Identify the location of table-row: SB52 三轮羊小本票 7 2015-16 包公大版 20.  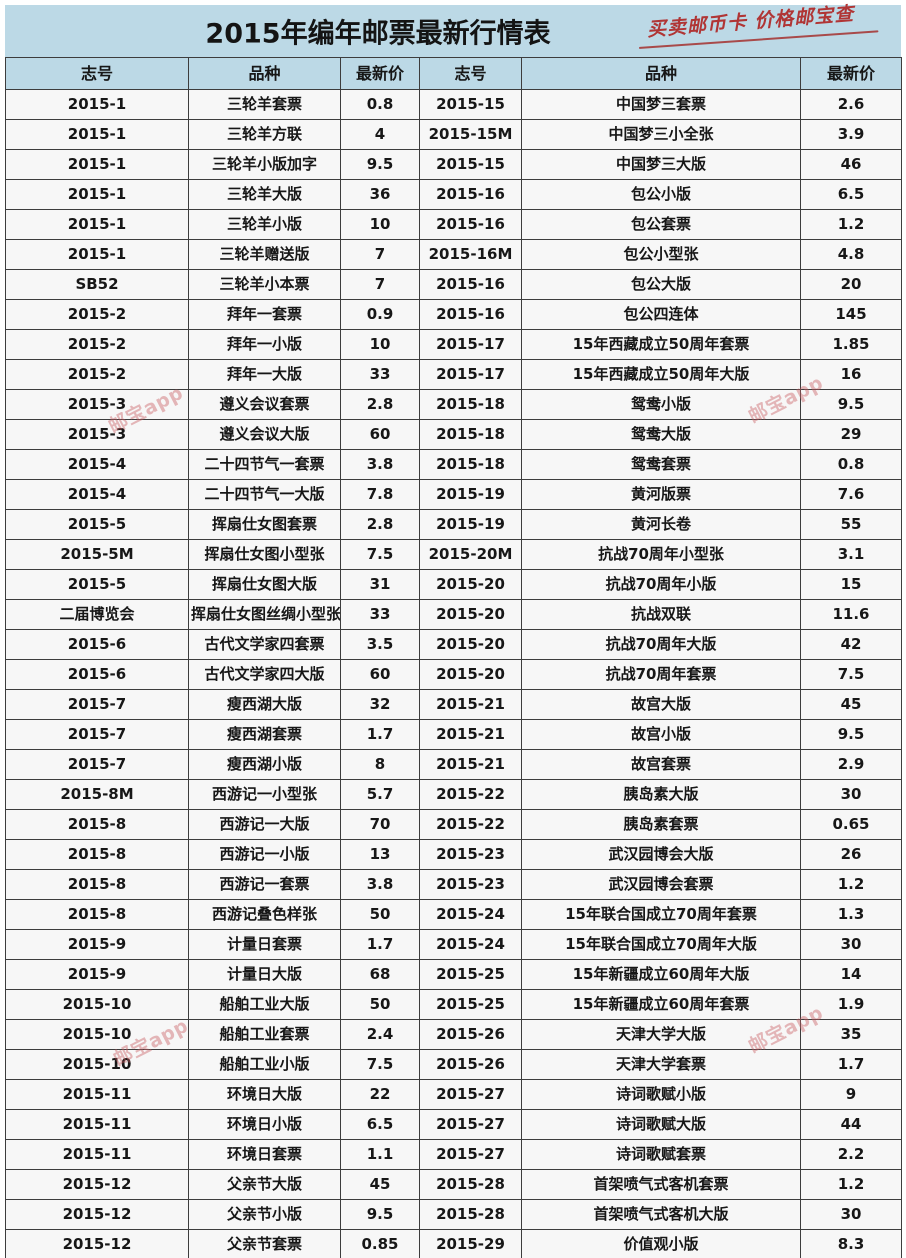
(453, 284).